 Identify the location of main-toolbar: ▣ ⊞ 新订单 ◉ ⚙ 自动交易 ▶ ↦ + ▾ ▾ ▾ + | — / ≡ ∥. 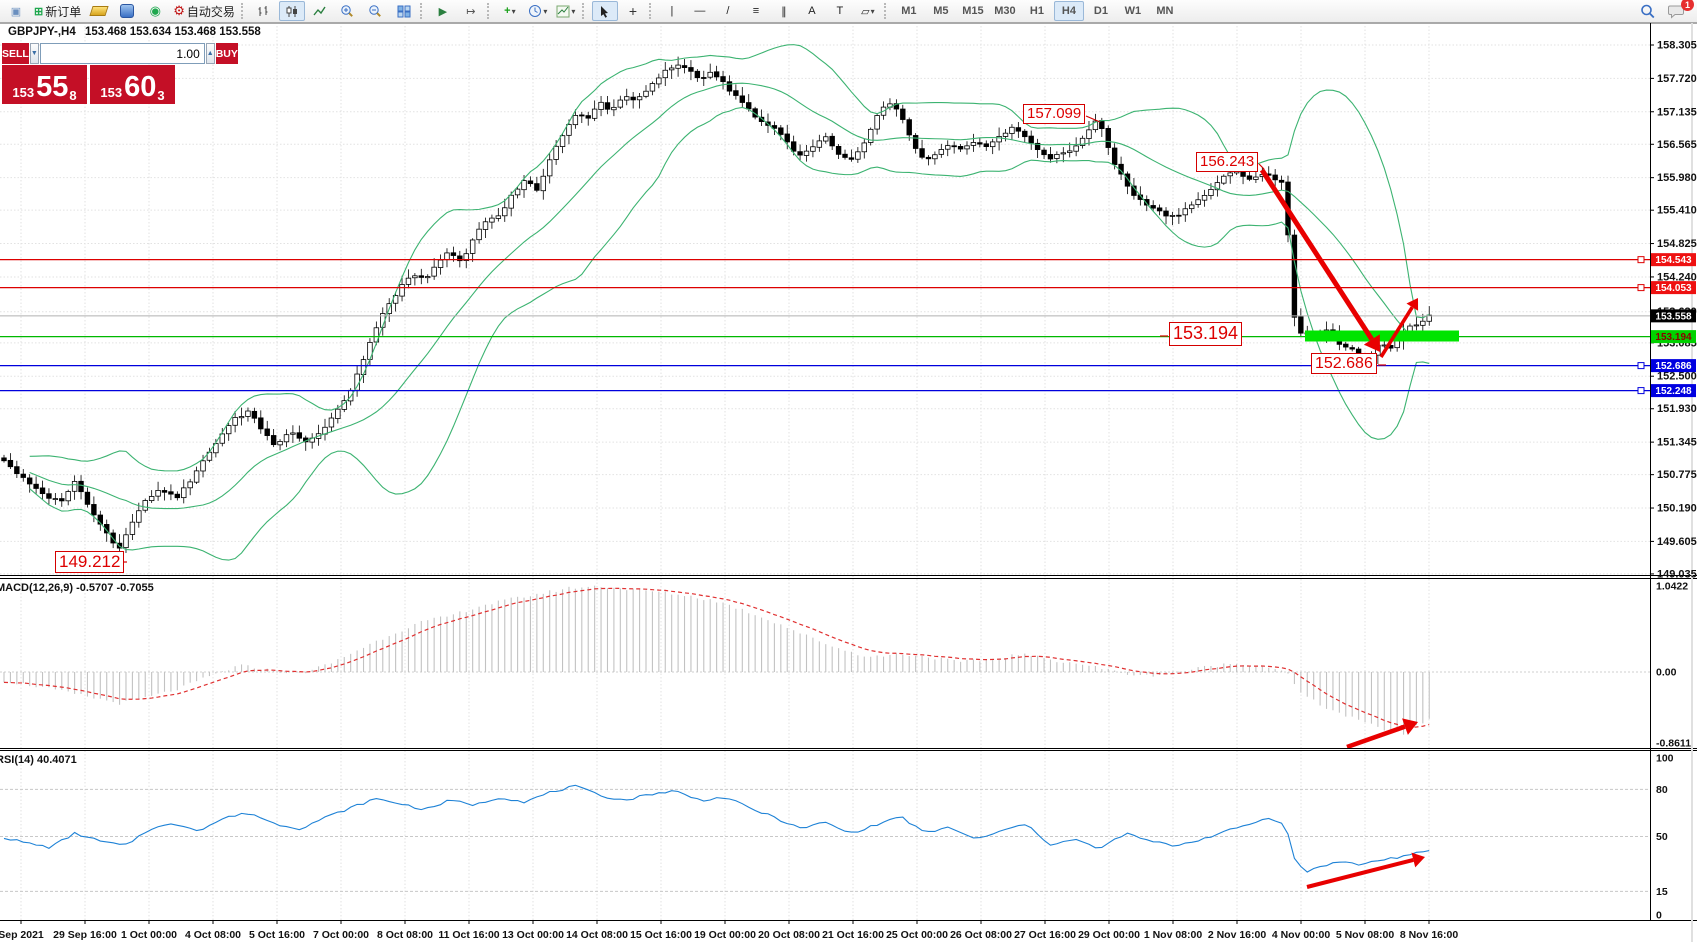
(848, 11).